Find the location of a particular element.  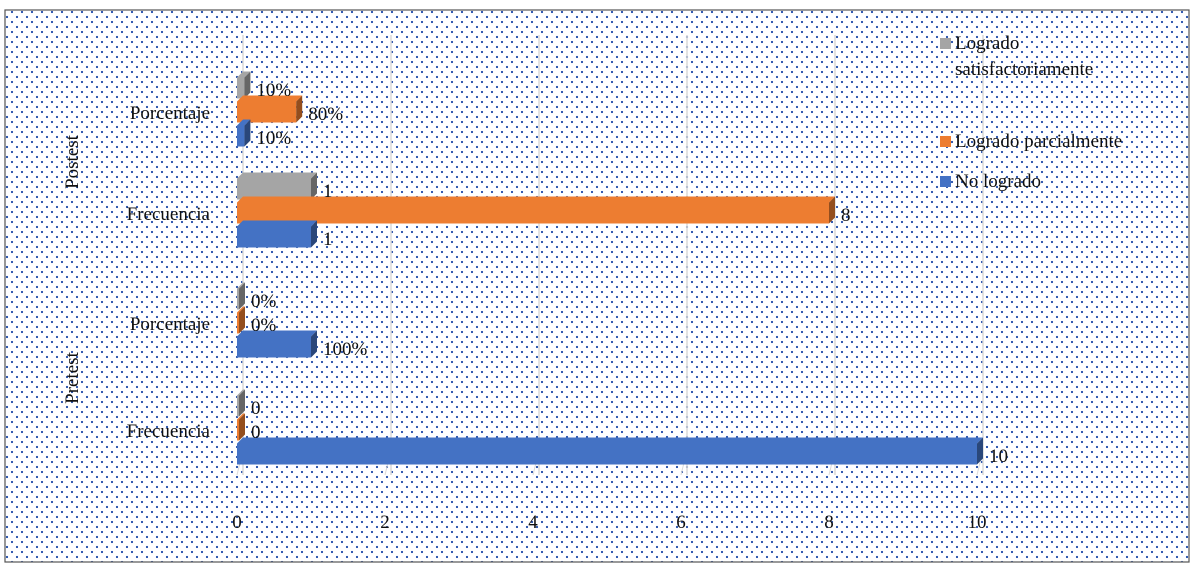

data-label-postest-frecuencia-no-logrado: 1 is located at coordinates (328, 239).